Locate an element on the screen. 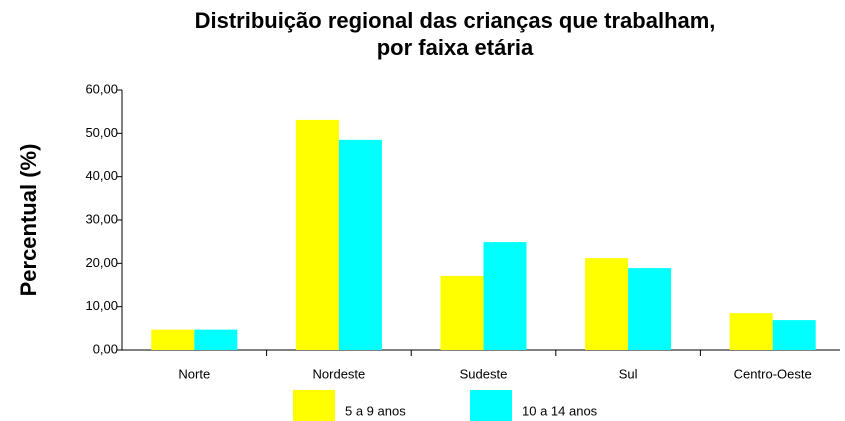 This screenshot has width=845, height=421. chart-title: por faixa etária is located at coordinates (455, 47).